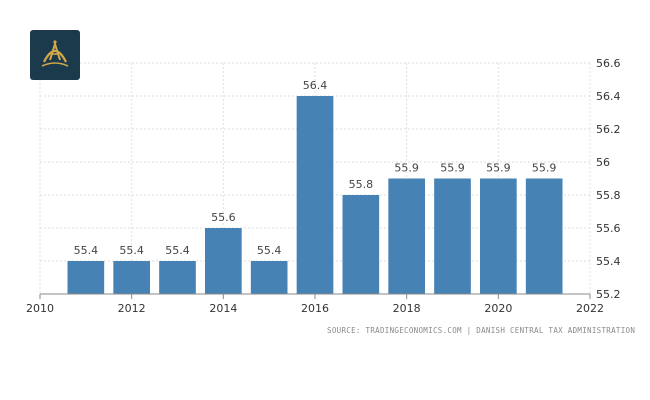 This screenshot has height=400, width=650. What do you see at coordinates (132, 308) in the screenshot?
I see `x-tick-label: 2012` at bounding box center [132, 308].